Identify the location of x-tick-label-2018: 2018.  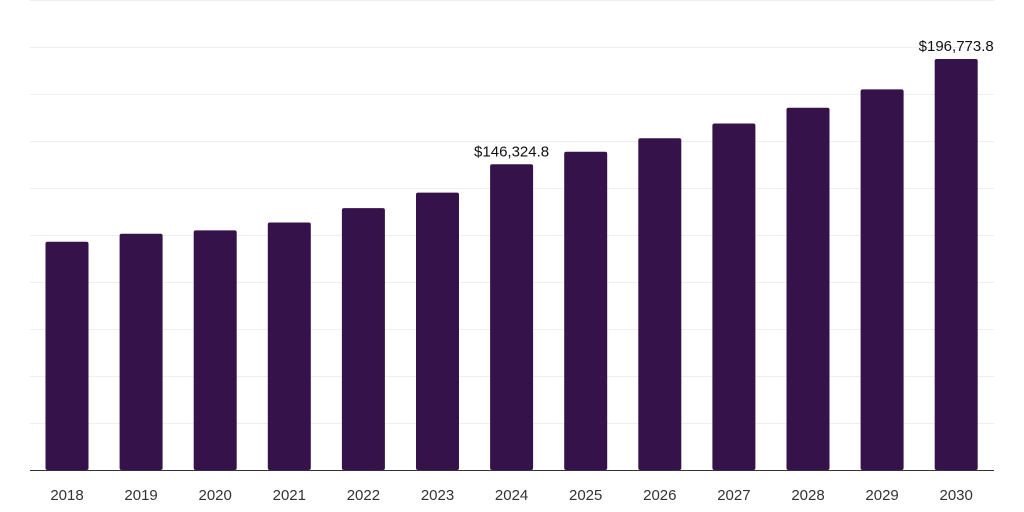
(66, 495).